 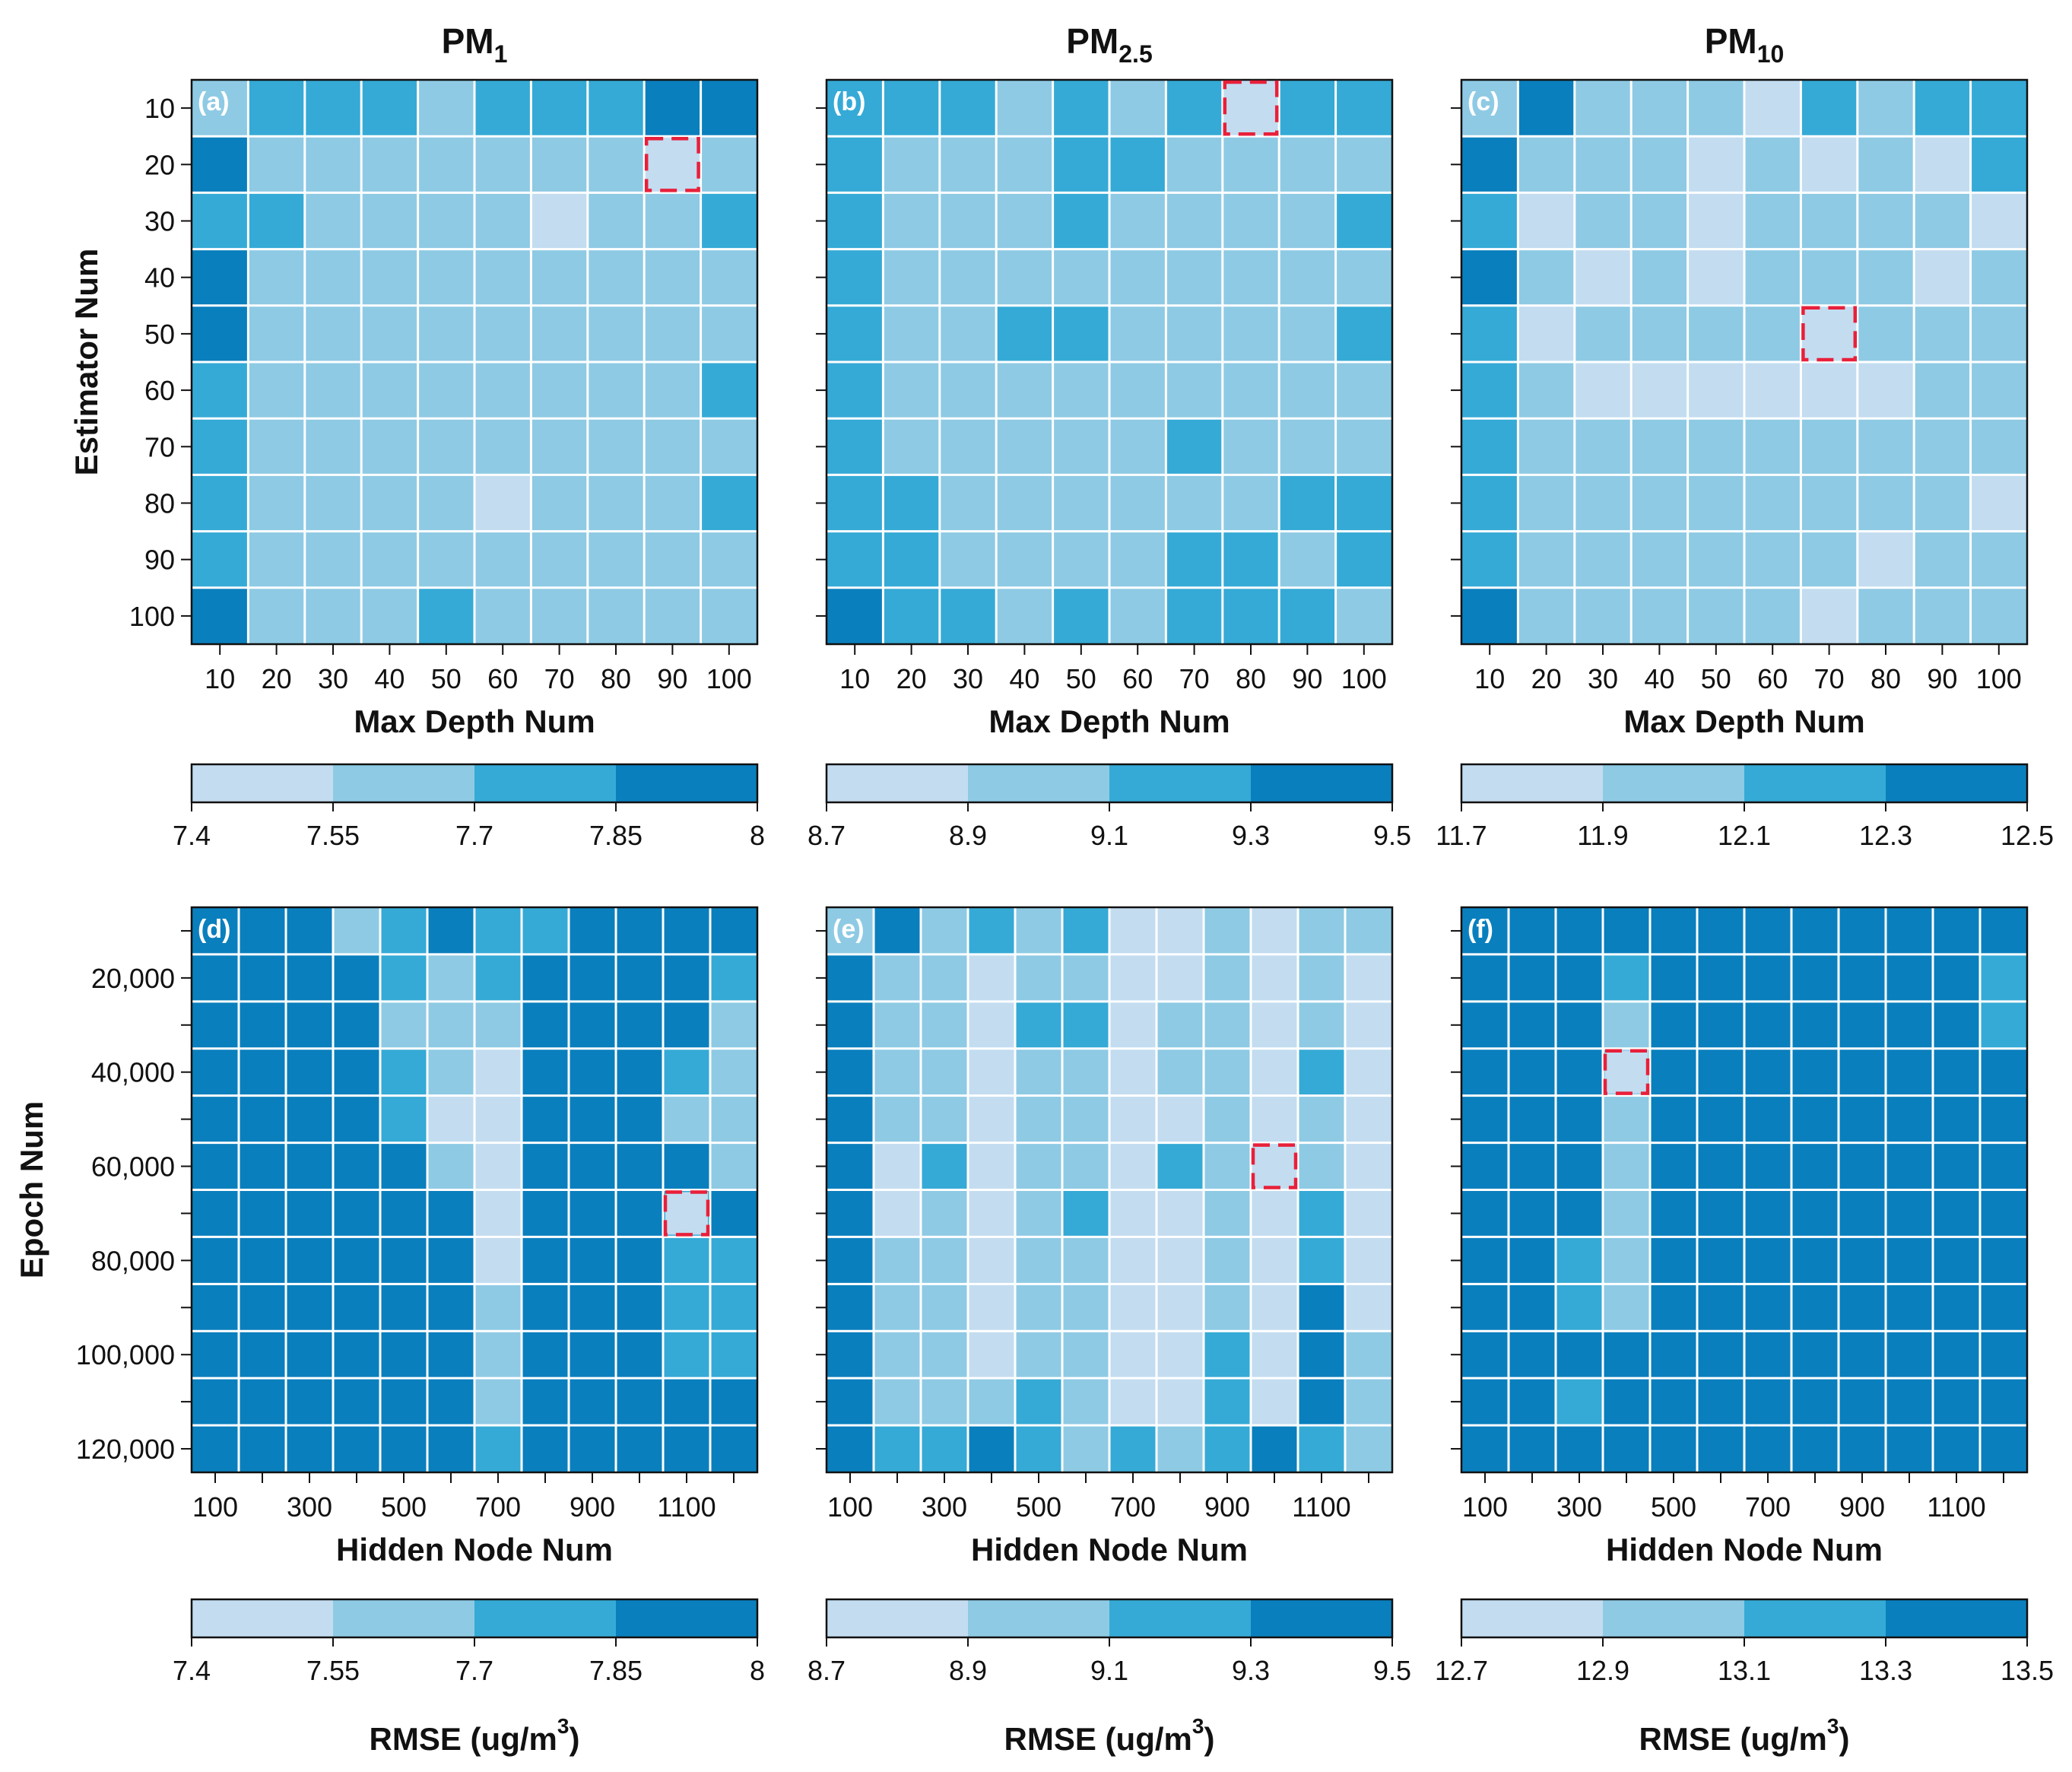 What do you see at coordinates (125, 1355) in the screenshot?
I see `y-tick-label: 100,000` at bounding box center [125, 1355].